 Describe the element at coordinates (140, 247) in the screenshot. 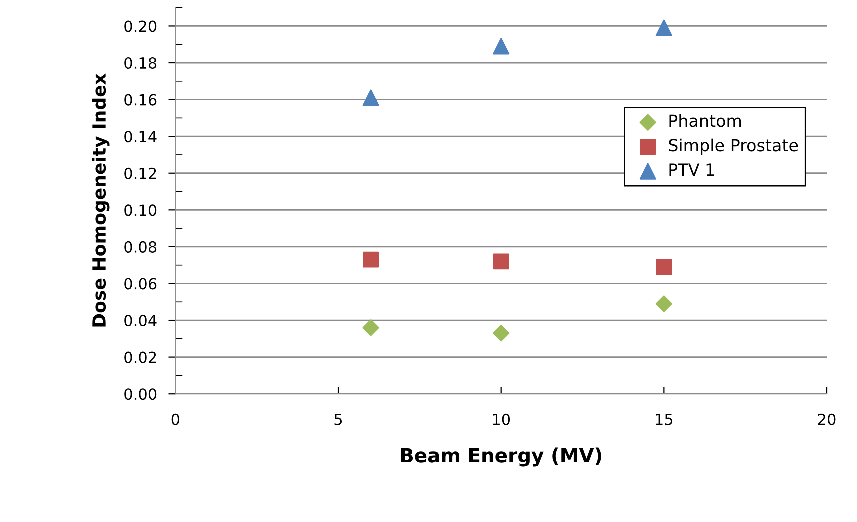

I see `y-tick-label: 0.08` at that location.